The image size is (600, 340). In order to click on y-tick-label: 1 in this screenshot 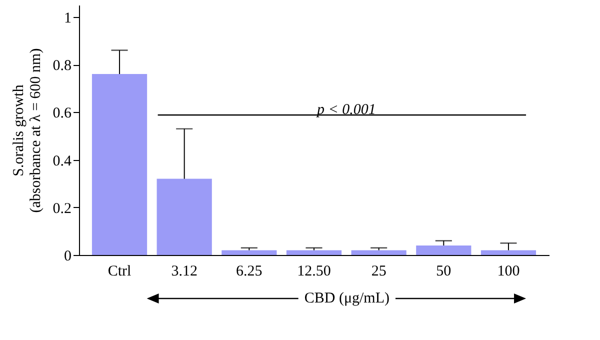, I will do `click(68, 18)`.